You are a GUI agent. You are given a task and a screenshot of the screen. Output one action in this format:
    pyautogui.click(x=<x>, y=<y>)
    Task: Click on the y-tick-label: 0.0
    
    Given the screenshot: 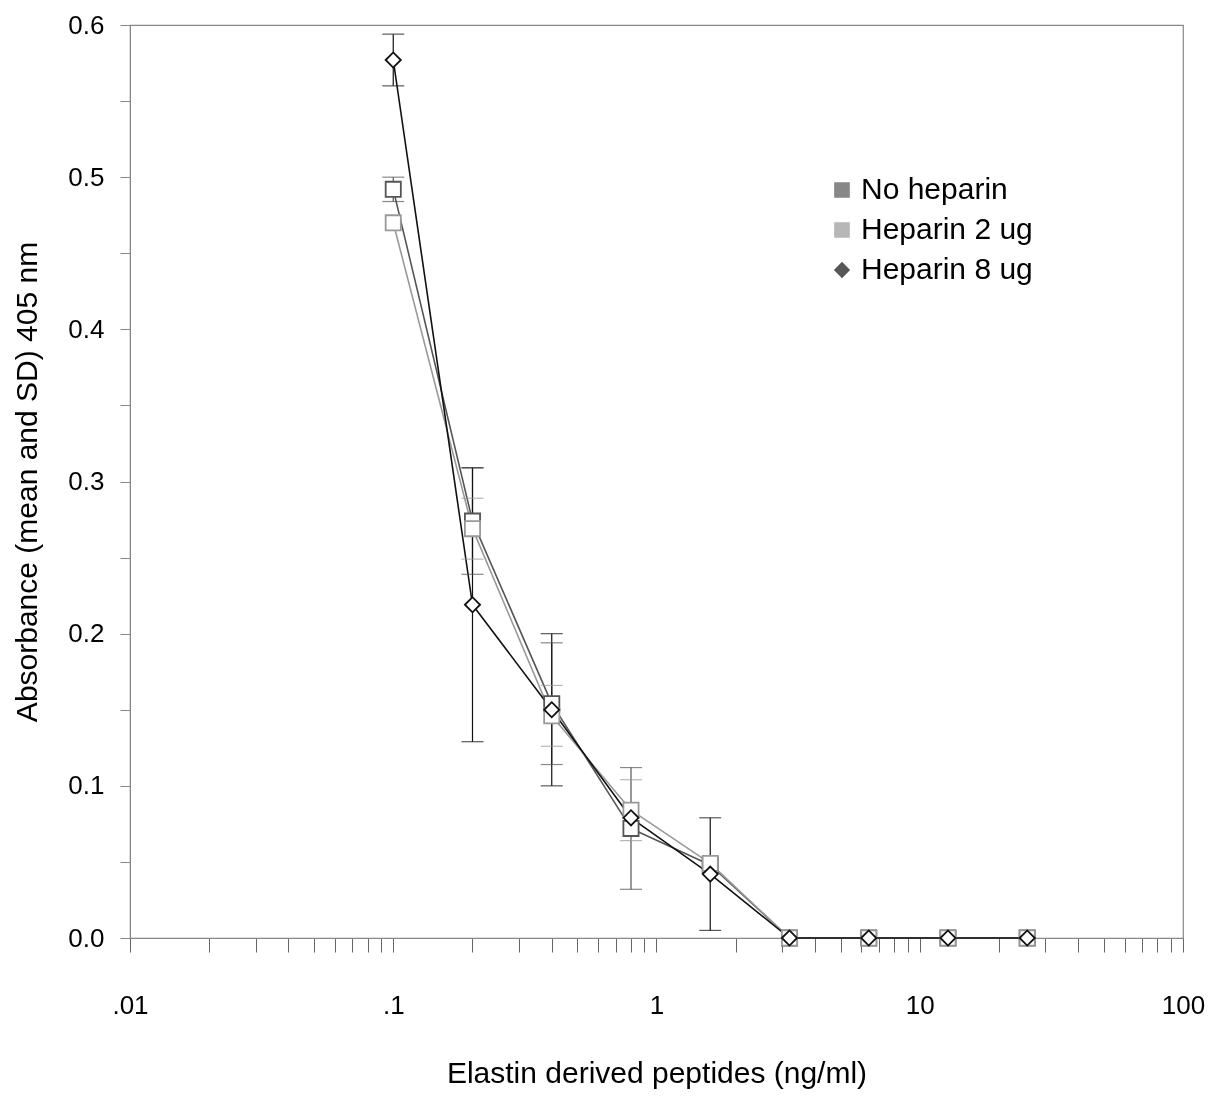 What is the action you would take?
    pyautogui.click(x=86, y=937)
    